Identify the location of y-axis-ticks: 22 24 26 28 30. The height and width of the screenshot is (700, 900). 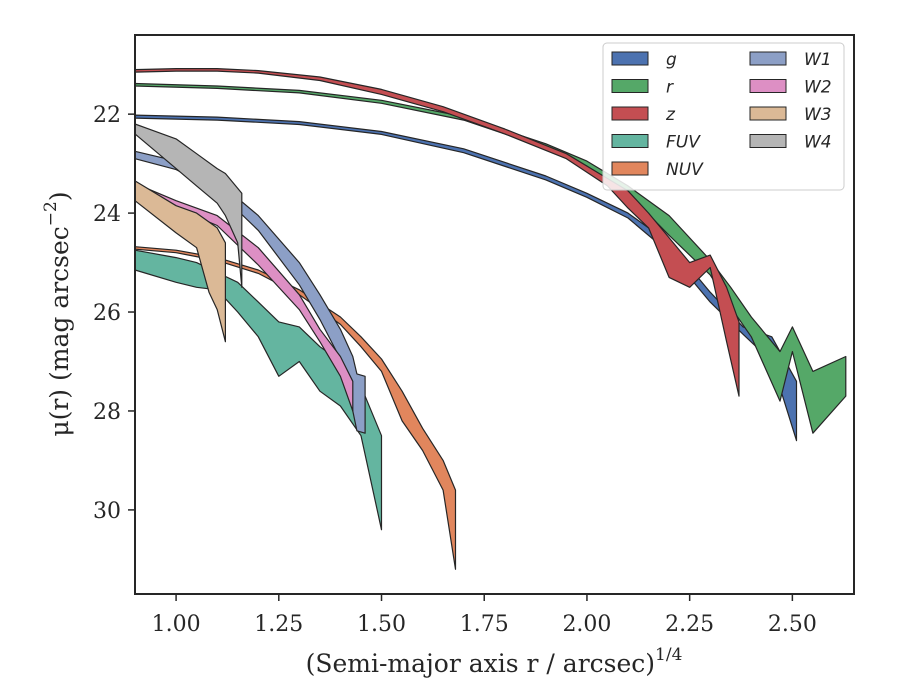
(114, 313).